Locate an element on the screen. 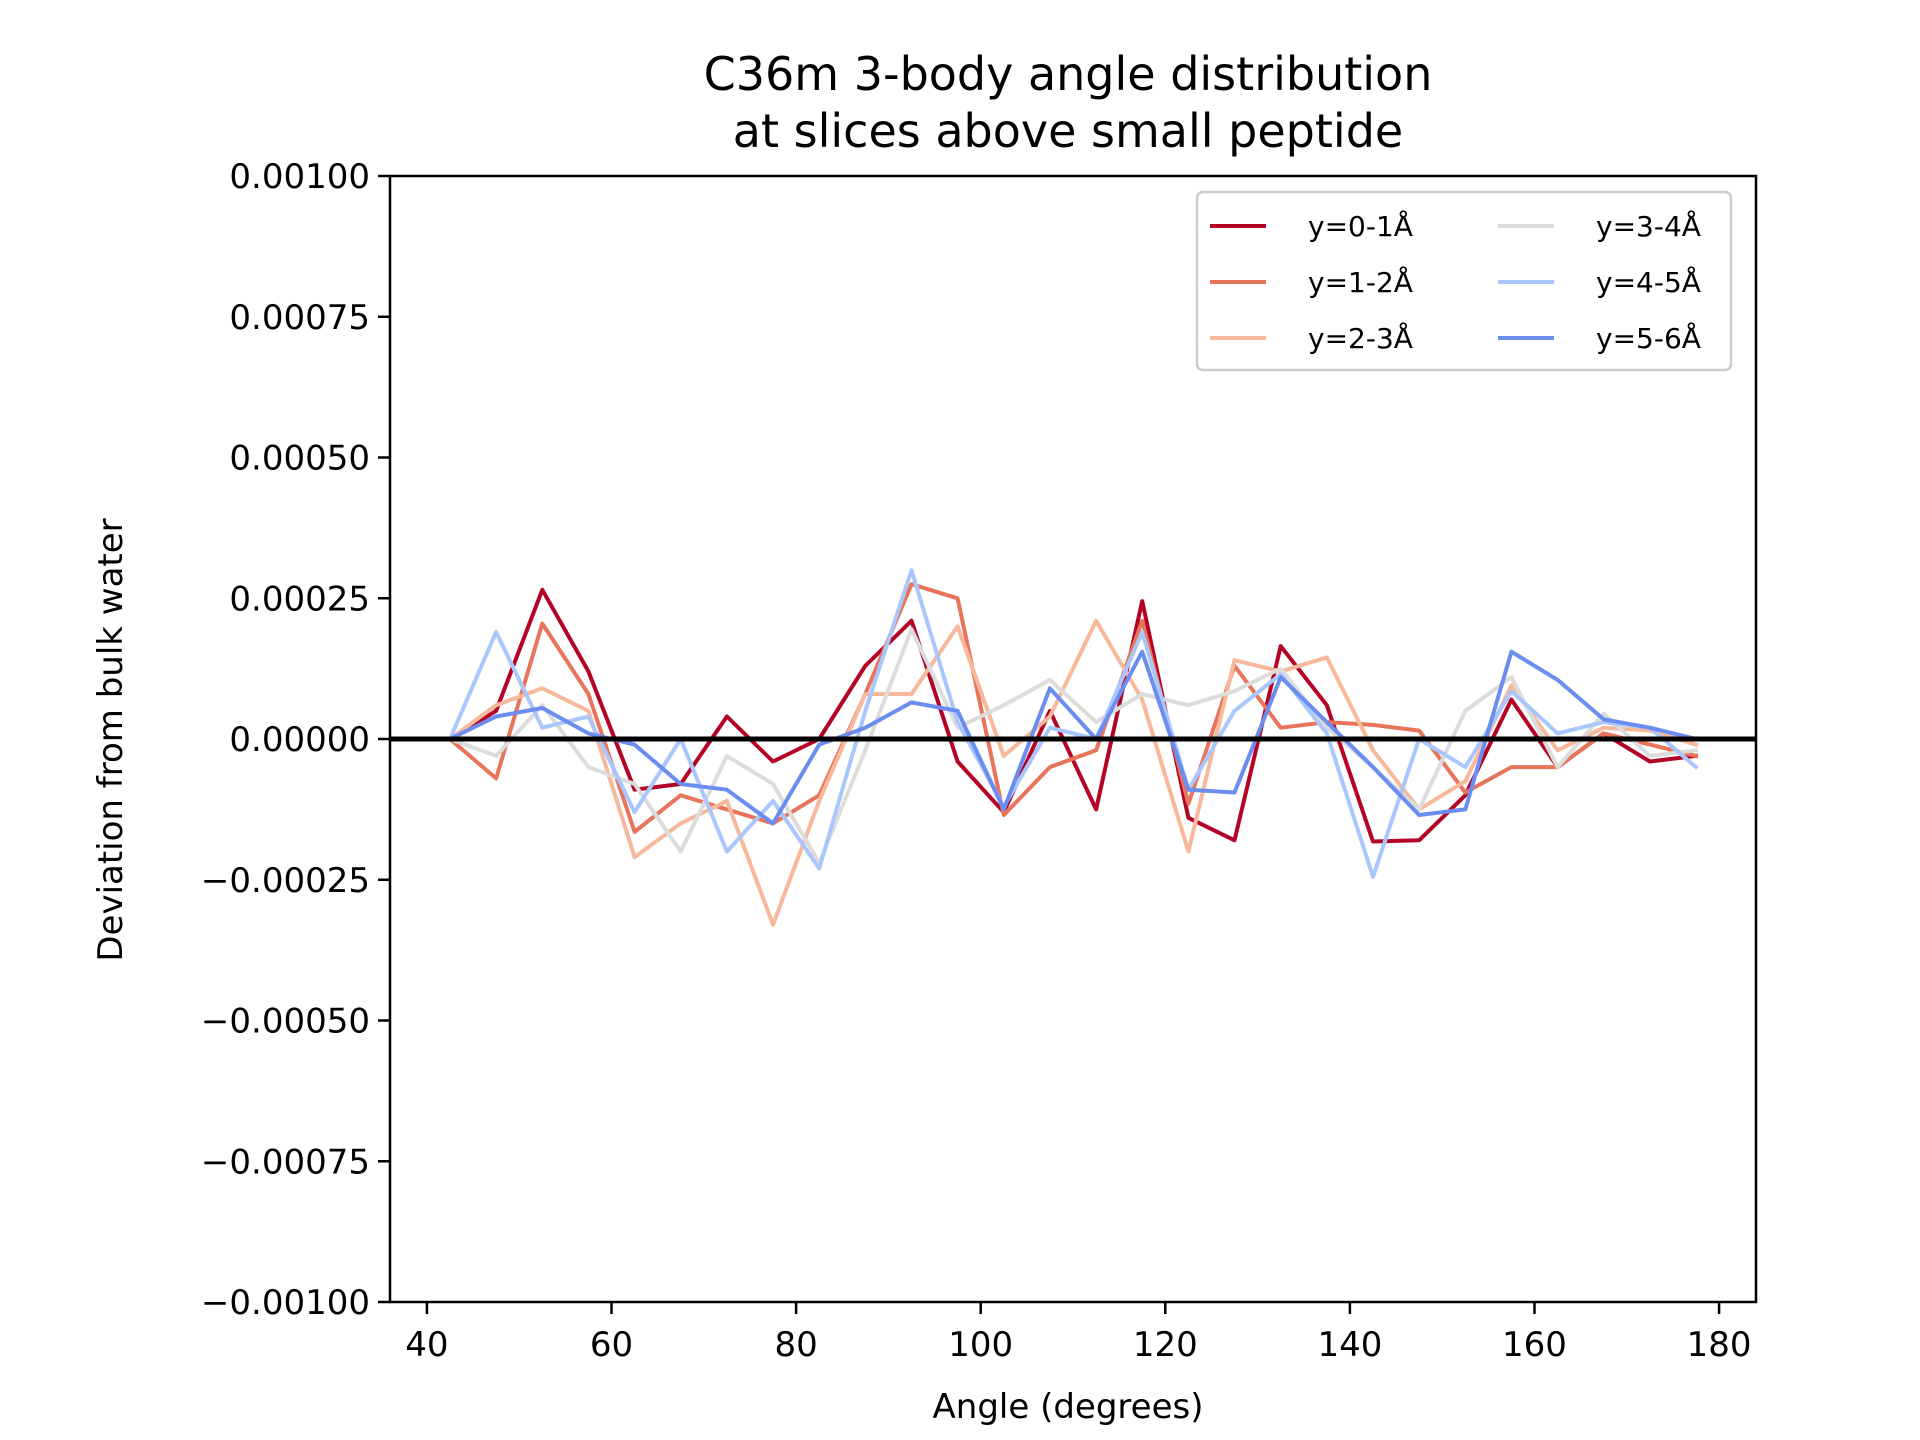 This screenshot has height=1440, width=1920. y-tick-label: 0.00025 is located at coordinates (299, 599).